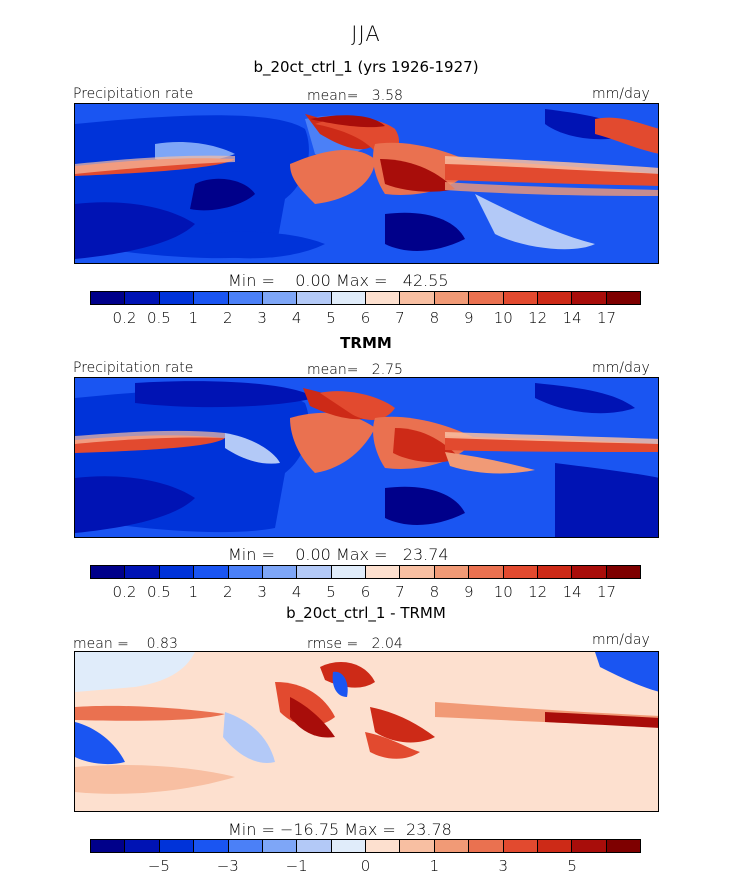  Describe the element at coordinates (338, 280) in the screenshot. I see `panel-1-min-max: Min = 0.00 Max = 42.55` at that location.